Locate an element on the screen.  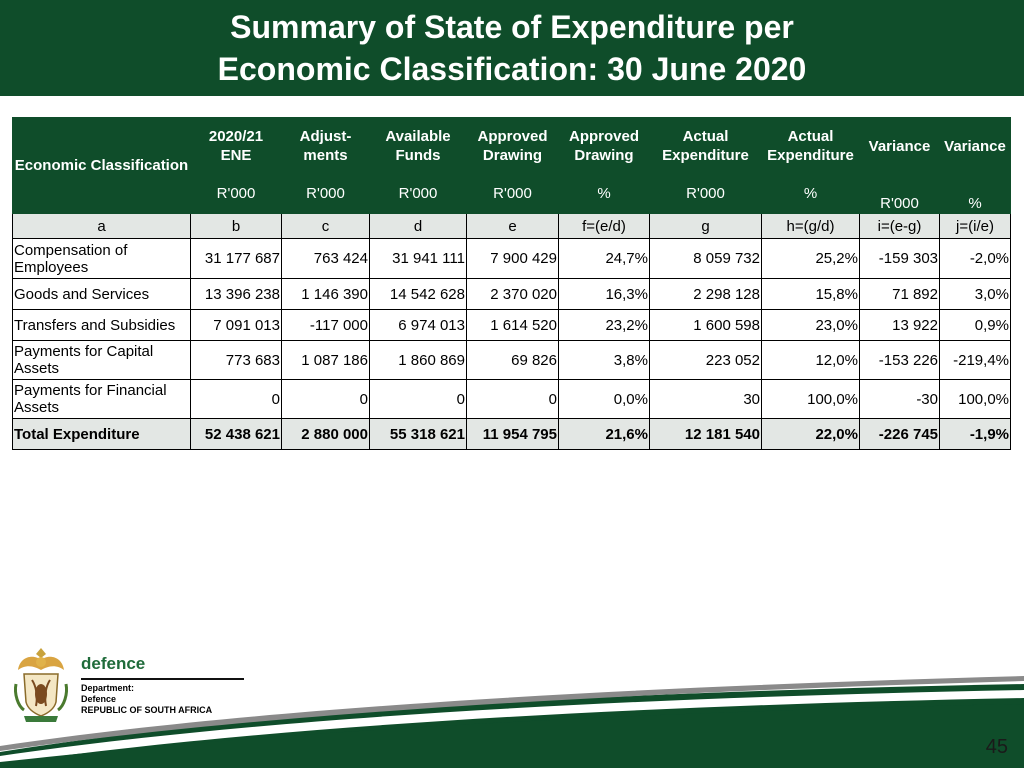
table-cell: -219,4% is located at coordinates (975, 360).